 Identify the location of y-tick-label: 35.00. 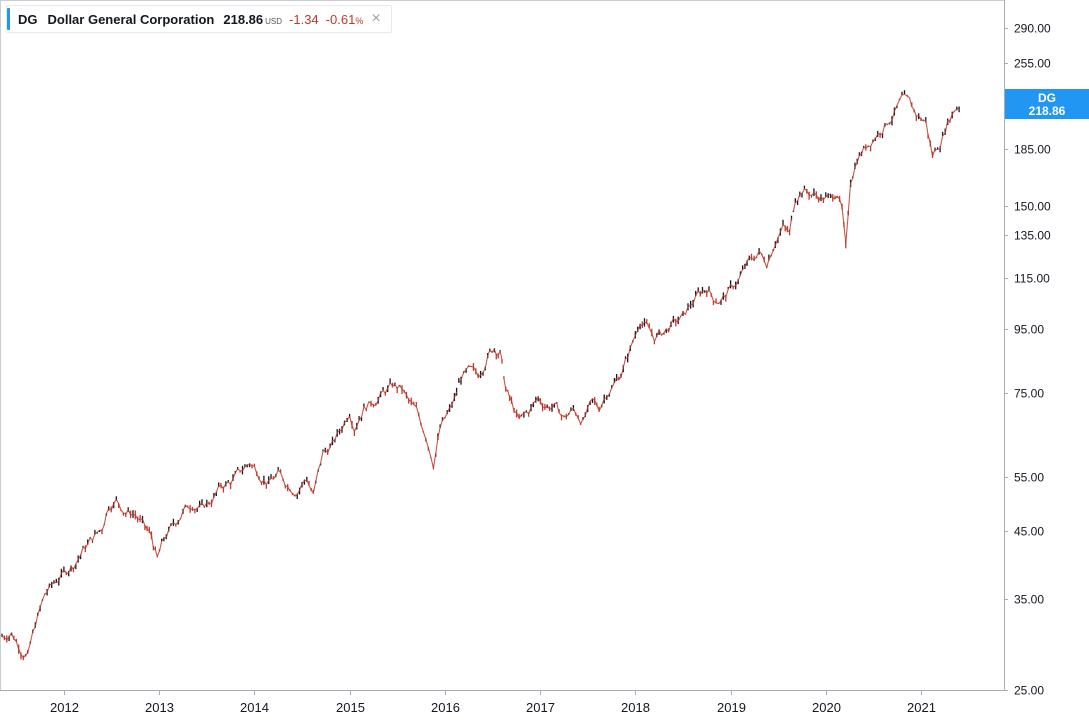
(1029, 600).